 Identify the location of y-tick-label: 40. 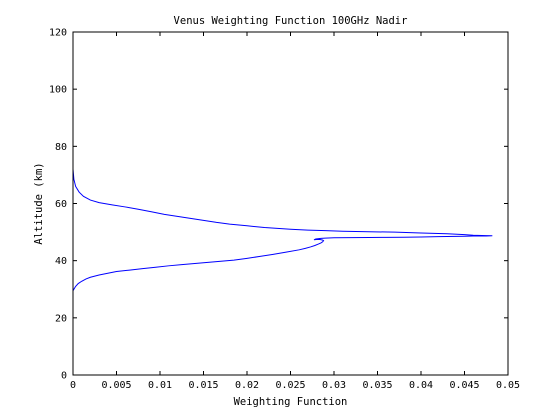
(61, 261).